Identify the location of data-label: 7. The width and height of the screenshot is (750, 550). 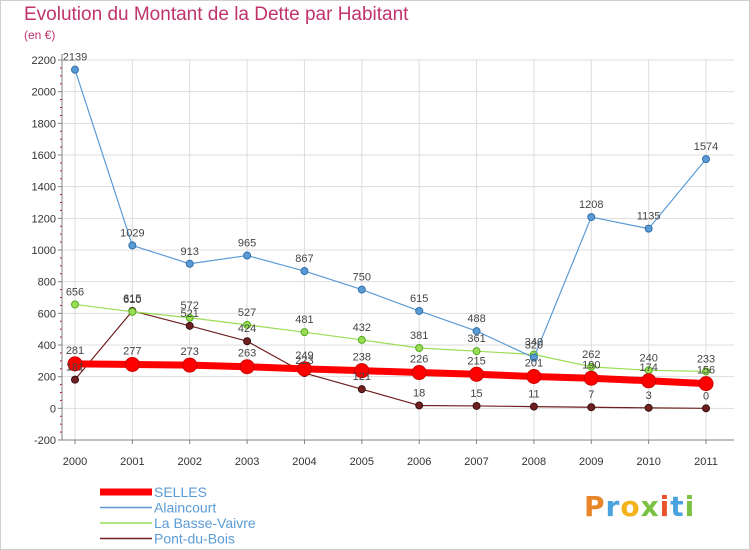
(591, 395).